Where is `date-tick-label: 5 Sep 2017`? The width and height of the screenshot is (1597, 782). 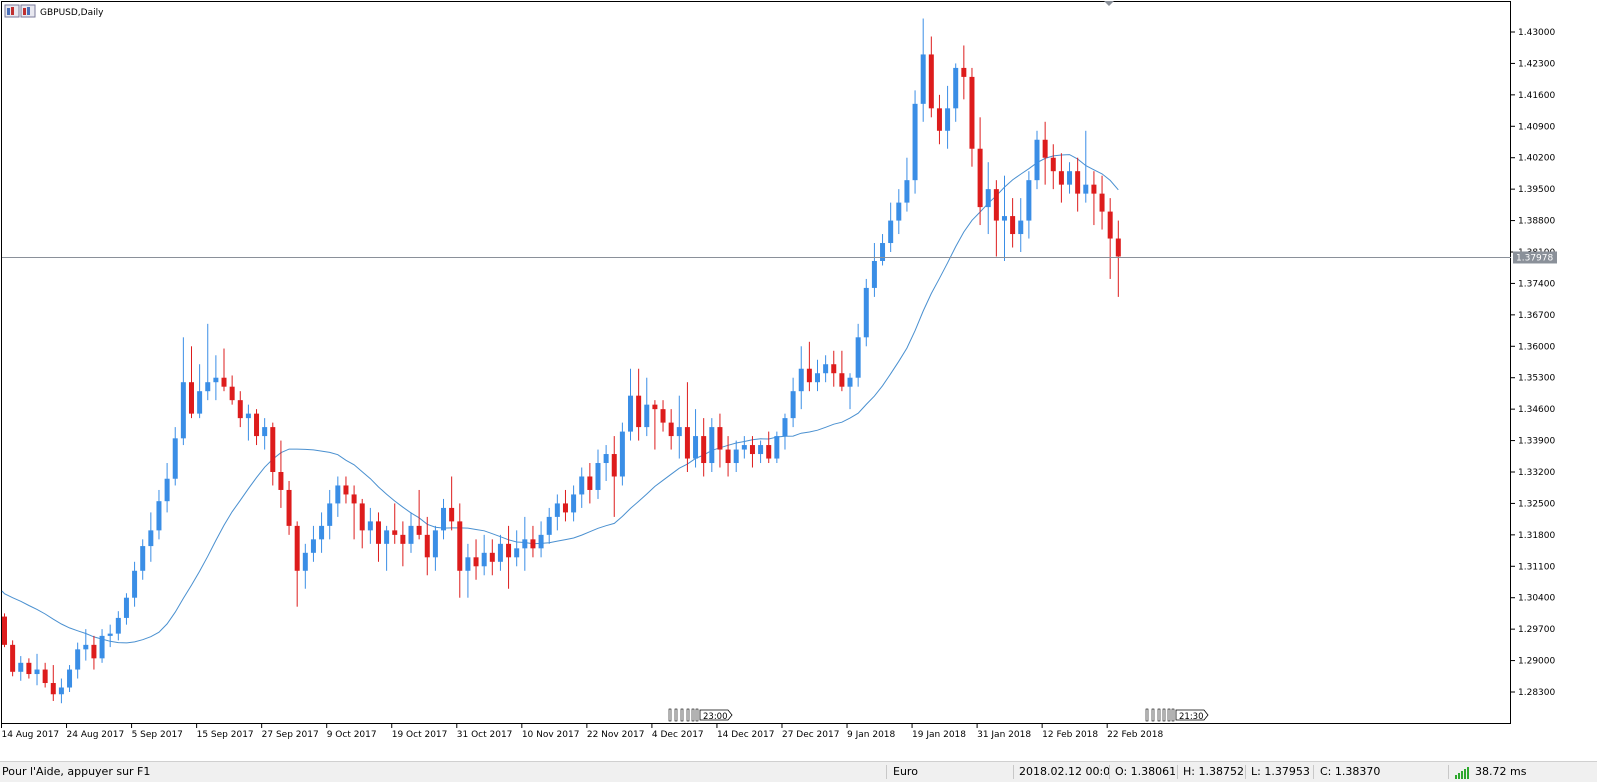
date-tick-label: 5 Sep 2017 is located at coordinates (157, 735).